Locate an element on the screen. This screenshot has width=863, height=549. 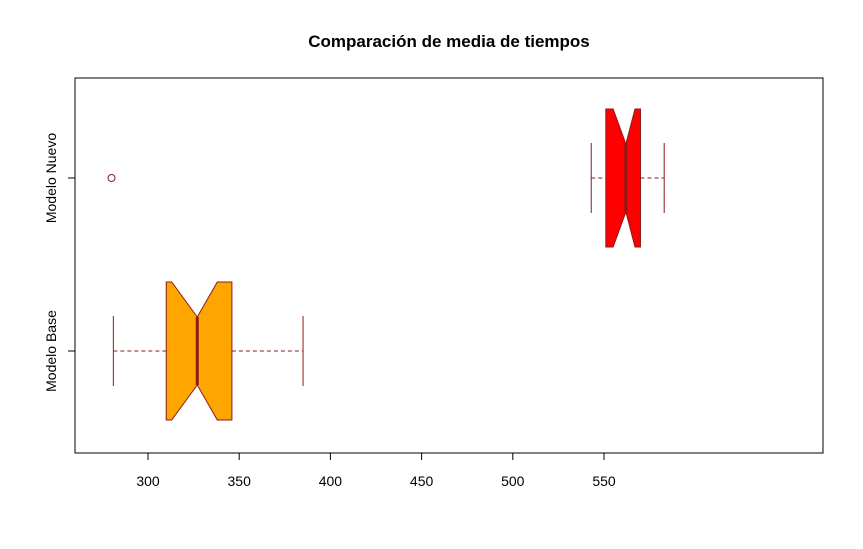
outlier-point is located at coordinates (111, 178).